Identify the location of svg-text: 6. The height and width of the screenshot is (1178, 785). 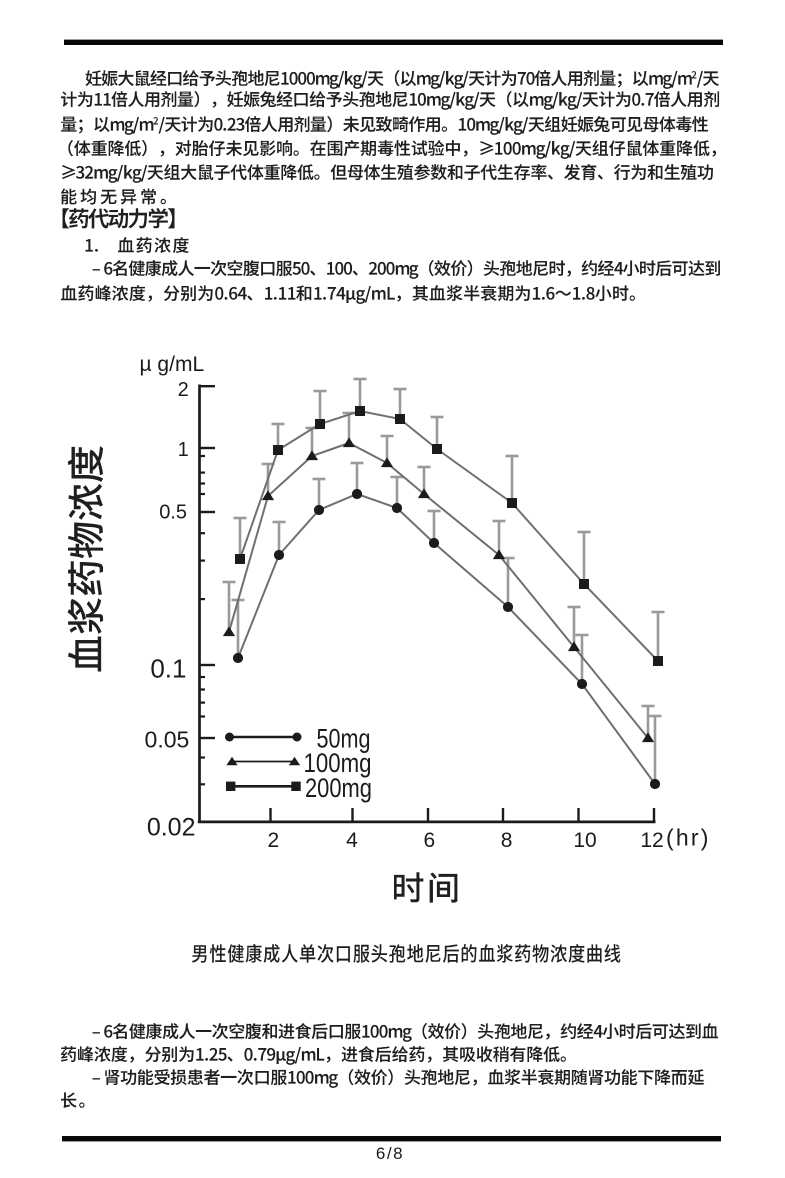
(430, 840).